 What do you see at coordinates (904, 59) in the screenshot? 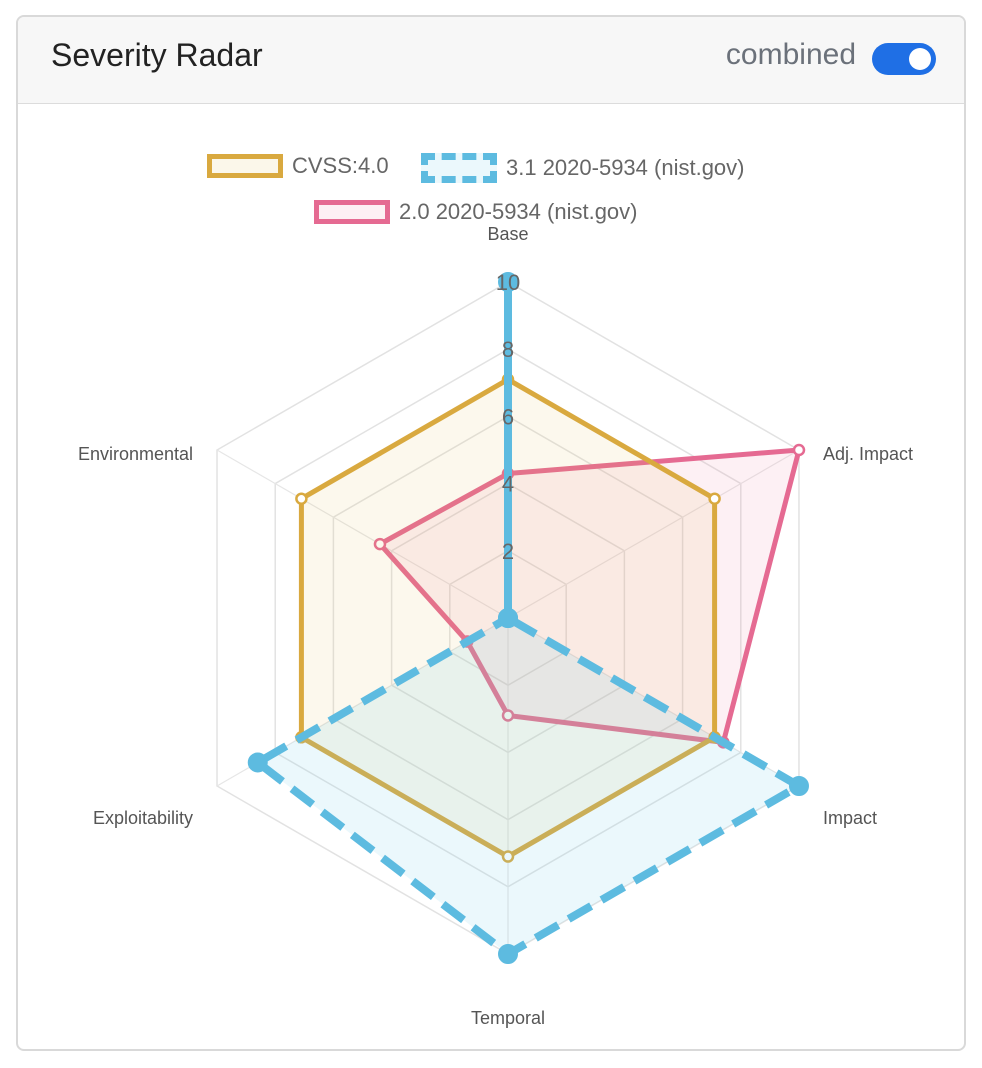
I see `combined-toggle` at bounding box center [904, 59].